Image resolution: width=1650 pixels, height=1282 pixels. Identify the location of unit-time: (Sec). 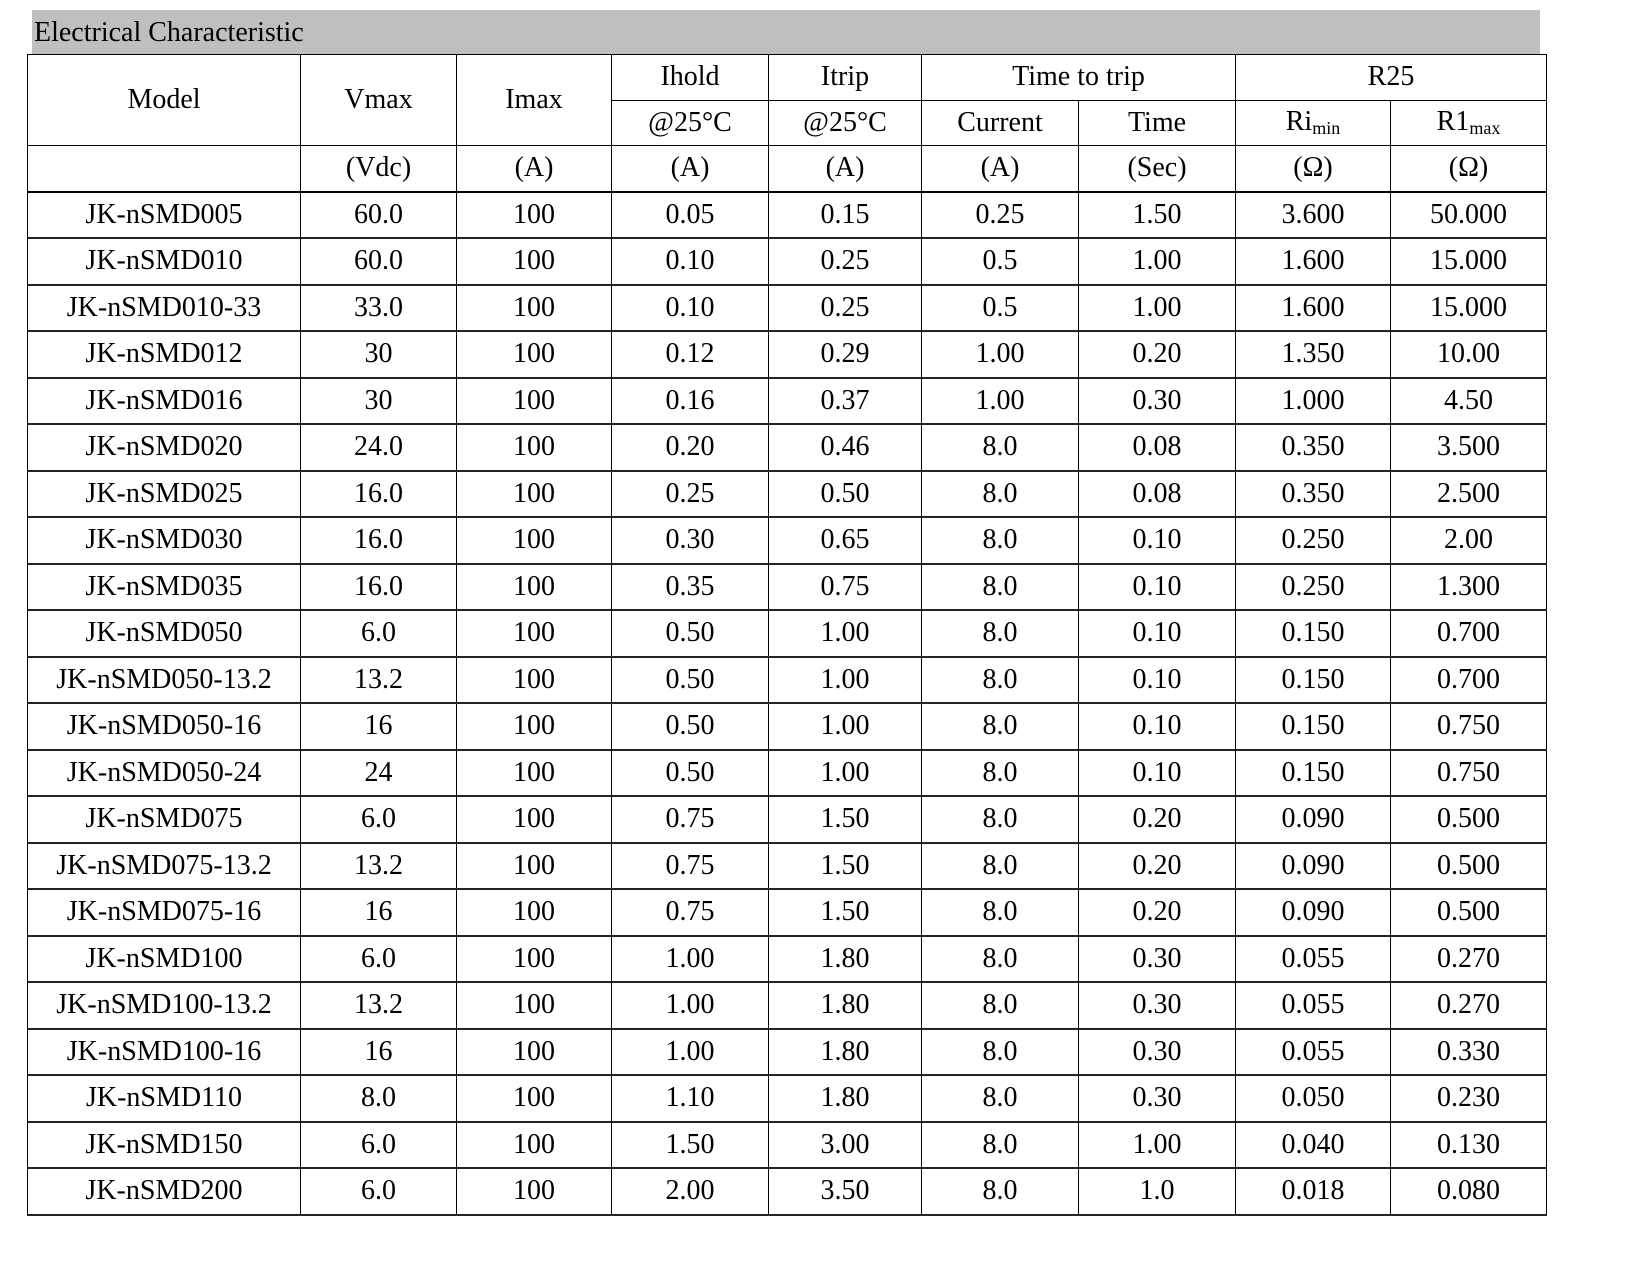
(1157, 169).